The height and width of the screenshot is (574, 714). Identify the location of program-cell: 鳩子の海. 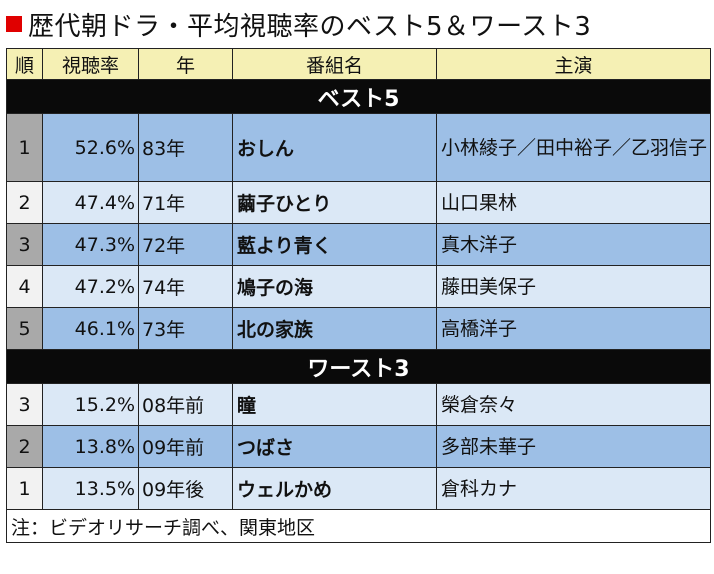
(334, 286).